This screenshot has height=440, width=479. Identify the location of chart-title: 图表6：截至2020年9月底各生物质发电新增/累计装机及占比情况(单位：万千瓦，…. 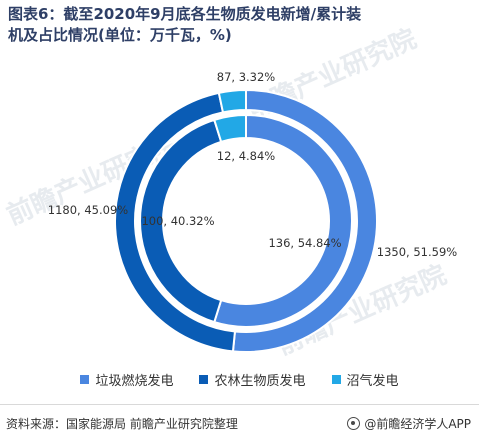
(185, 24).